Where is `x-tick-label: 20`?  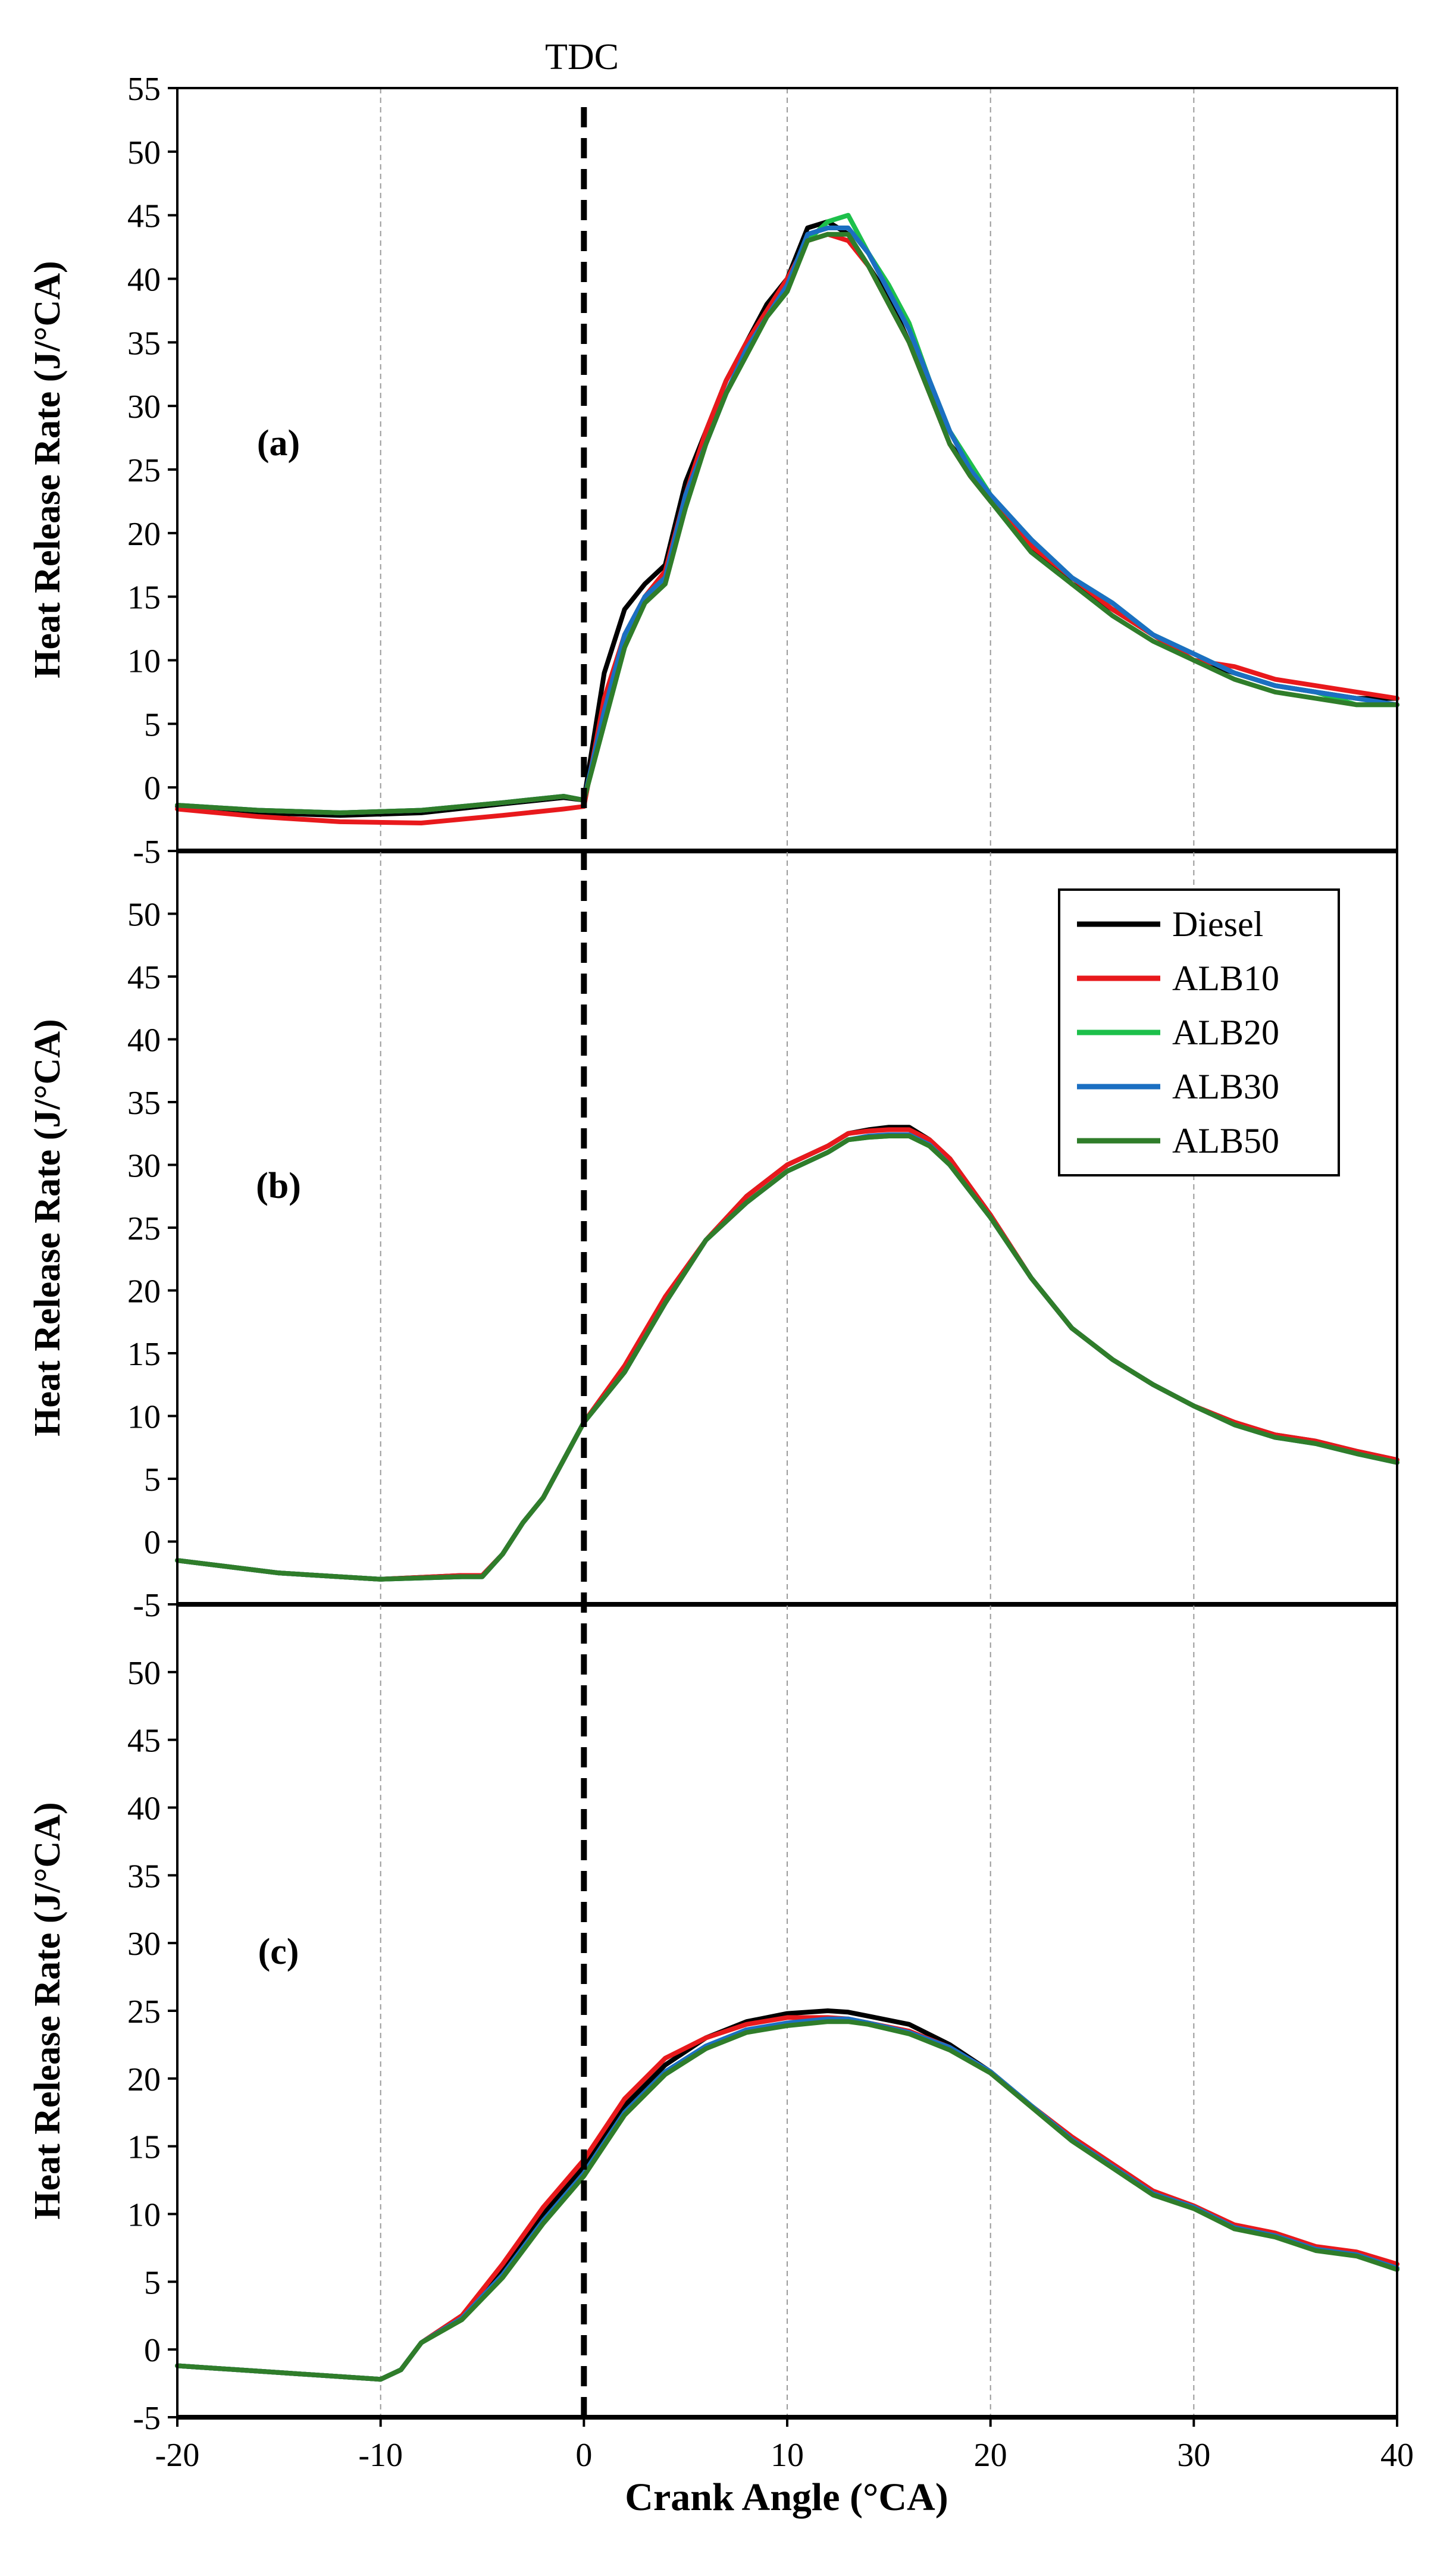
x-tick-label: 20 is located at coordinates (990, 2455).